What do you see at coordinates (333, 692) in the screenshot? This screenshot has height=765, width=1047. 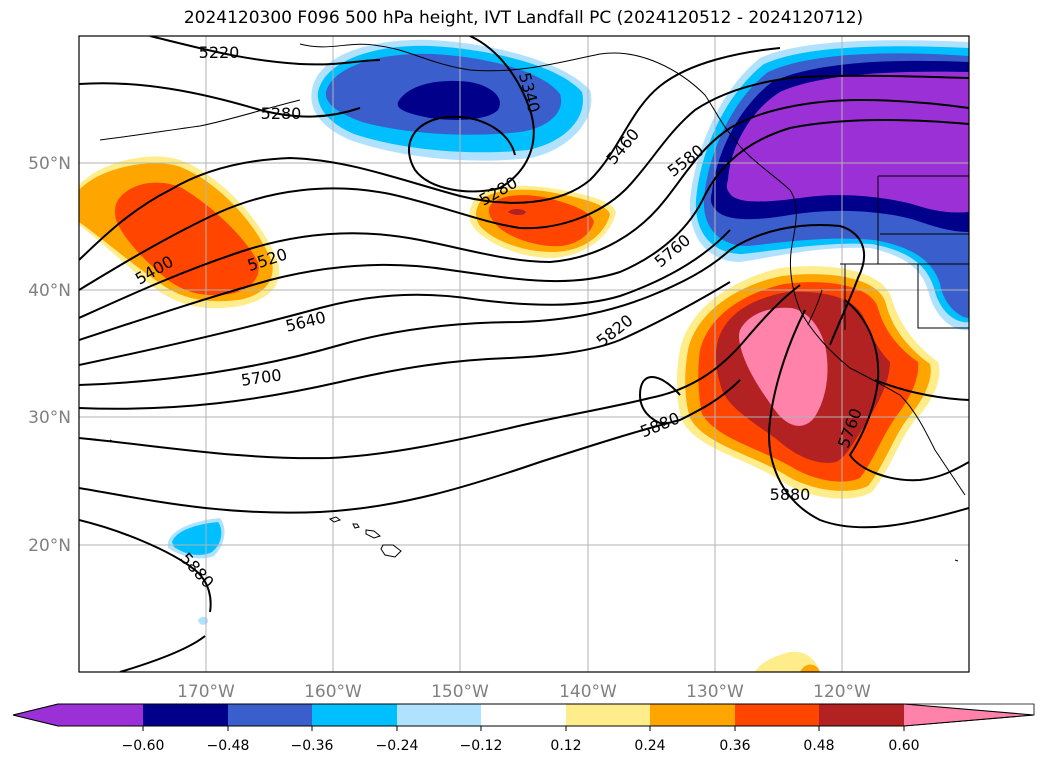 I see `lon-label: 160°W` at bounding box center [333, 692].